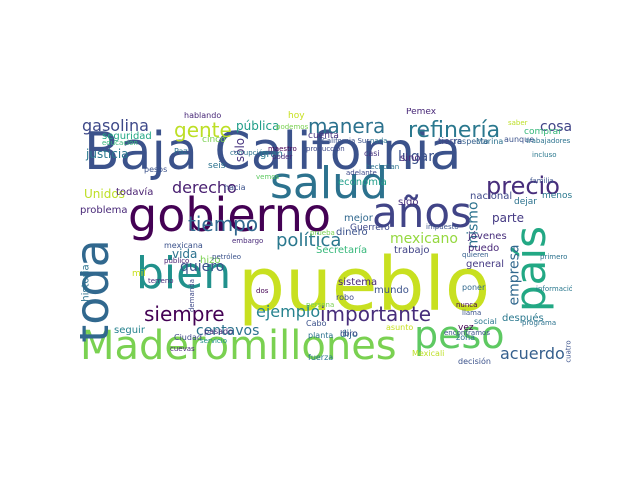 The height and width of the screenshot is (480, 640). I want to click on word: decisión, so click(474, 361).